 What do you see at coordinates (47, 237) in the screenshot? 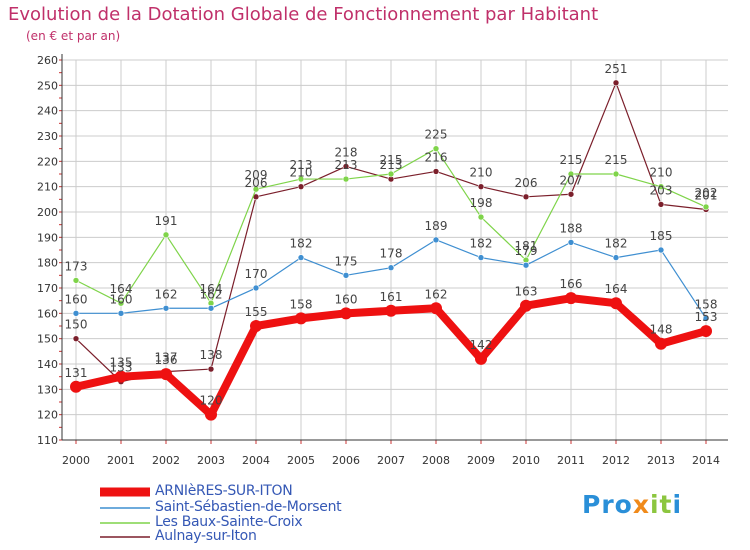
I see `y-tick-label: 190` at bounding box center [47, 237].